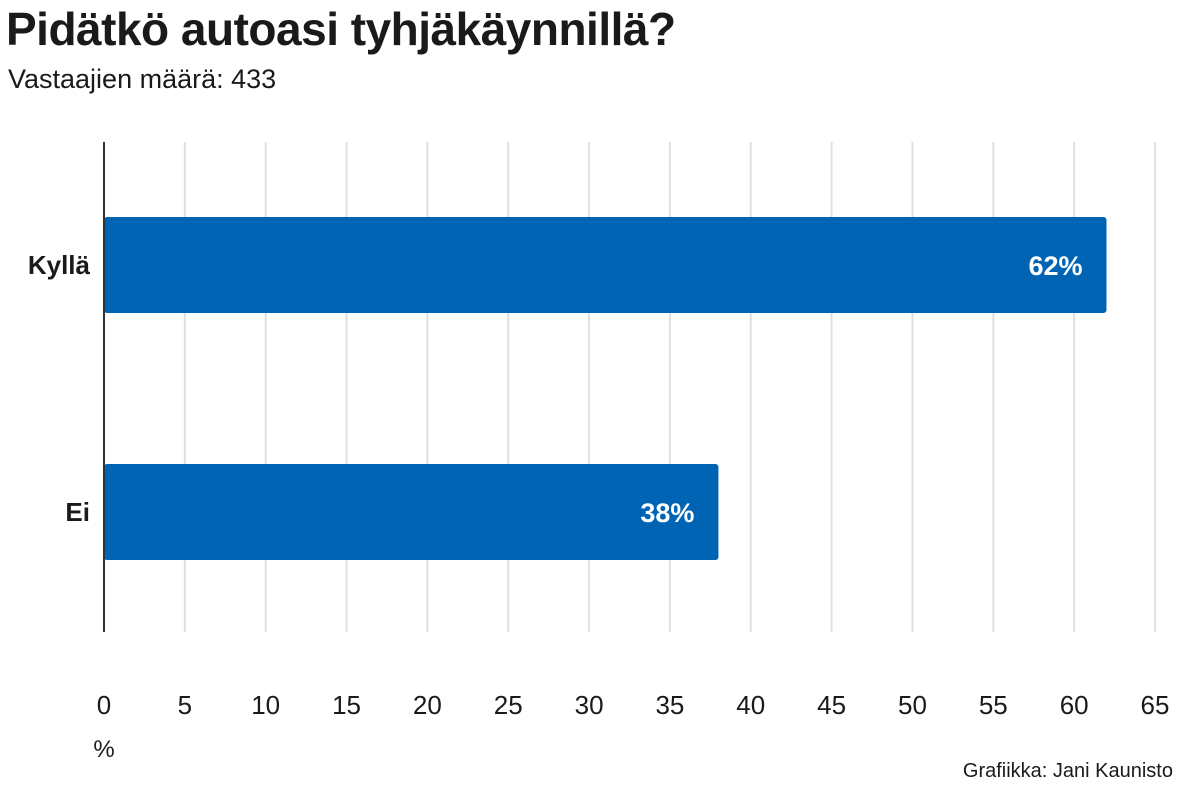 This screenshot has width=1181, height=787. Describe the element at coordinates (142, 79) in the screenshot. I see `chart-subtitle: Vastaajien määrä: 433` at that location.